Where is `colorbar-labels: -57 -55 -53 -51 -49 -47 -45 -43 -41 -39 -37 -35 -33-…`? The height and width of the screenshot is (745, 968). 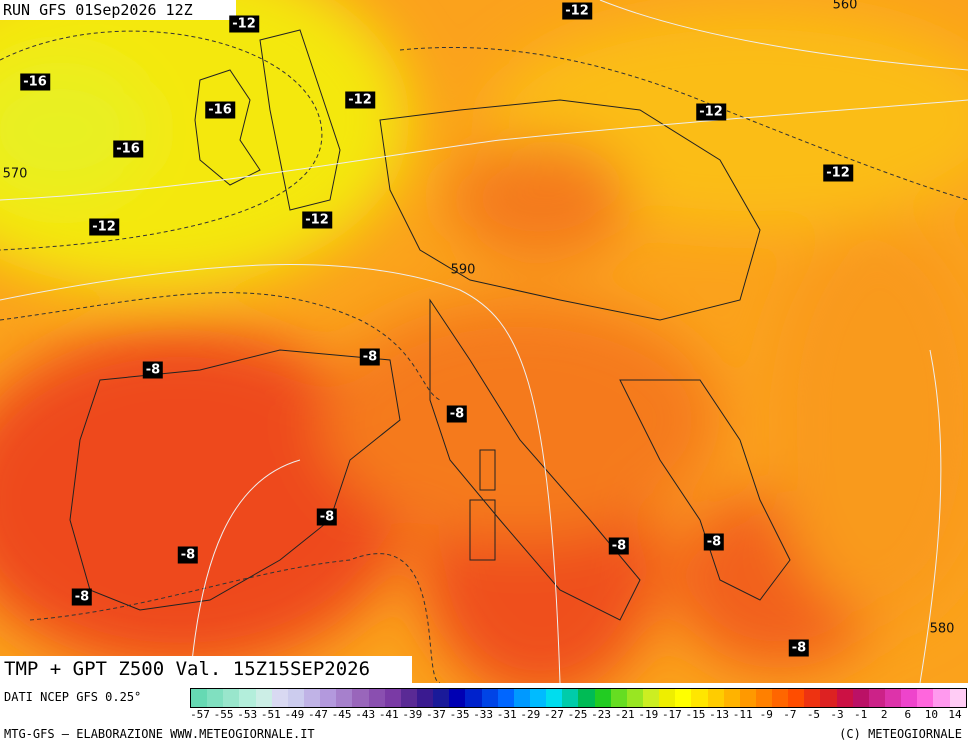
colorbar-labels: -57 -55 -53 -51 -49 -47 -45 -43 -41 -39 -37 -35 -33-… is located at coordinates (577, 715).